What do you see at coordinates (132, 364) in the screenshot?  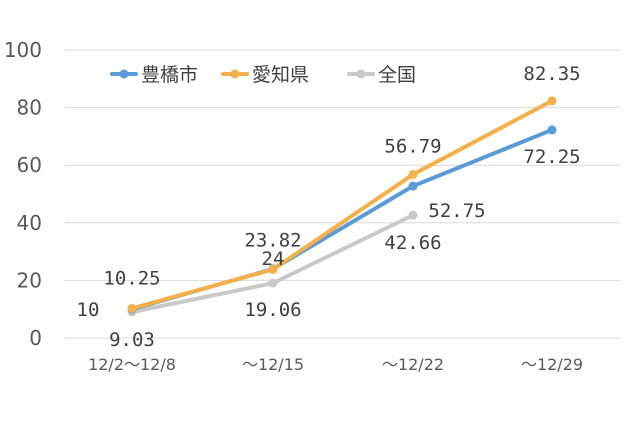 I see `x-tick-label: 12/2～12/8` at bounding box center [132, 364].